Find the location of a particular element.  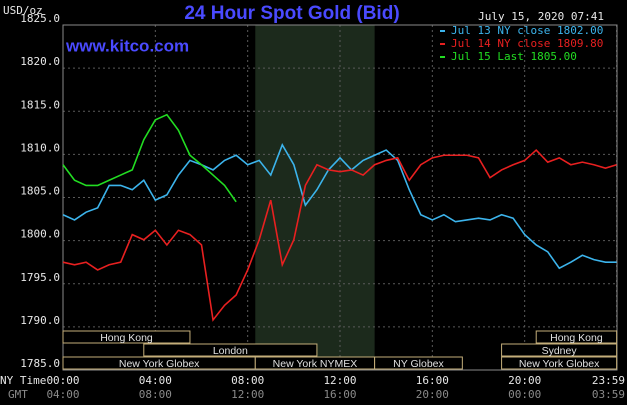

x-tick-label: 04:00 is located at coordinates (155, 380).